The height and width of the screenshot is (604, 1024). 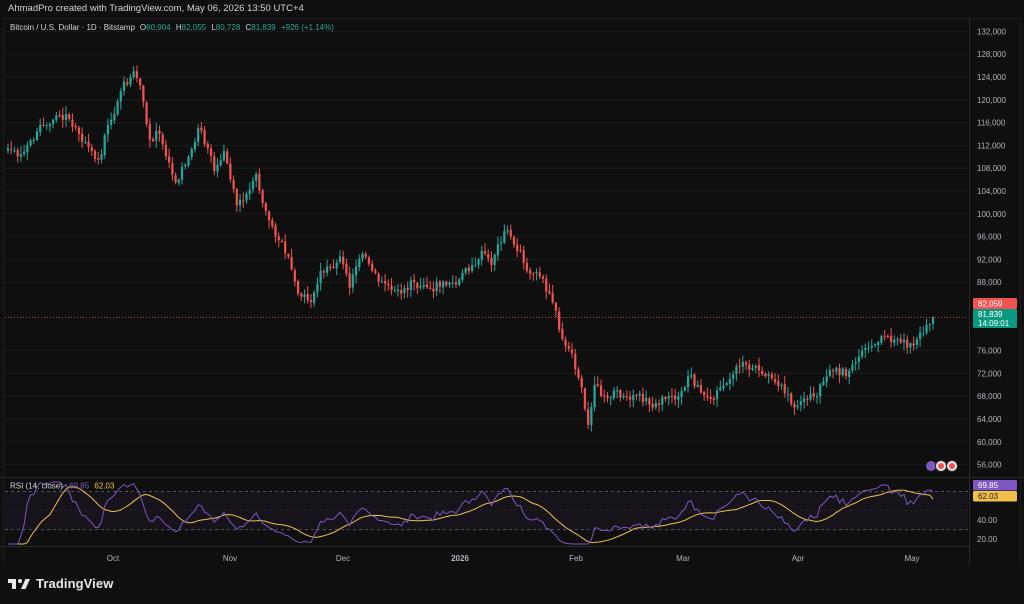 What do you see at coordinates (989, 465) in the screenshot?
I see `price-tick-label: 56,000` at bounding box center [989, 465].